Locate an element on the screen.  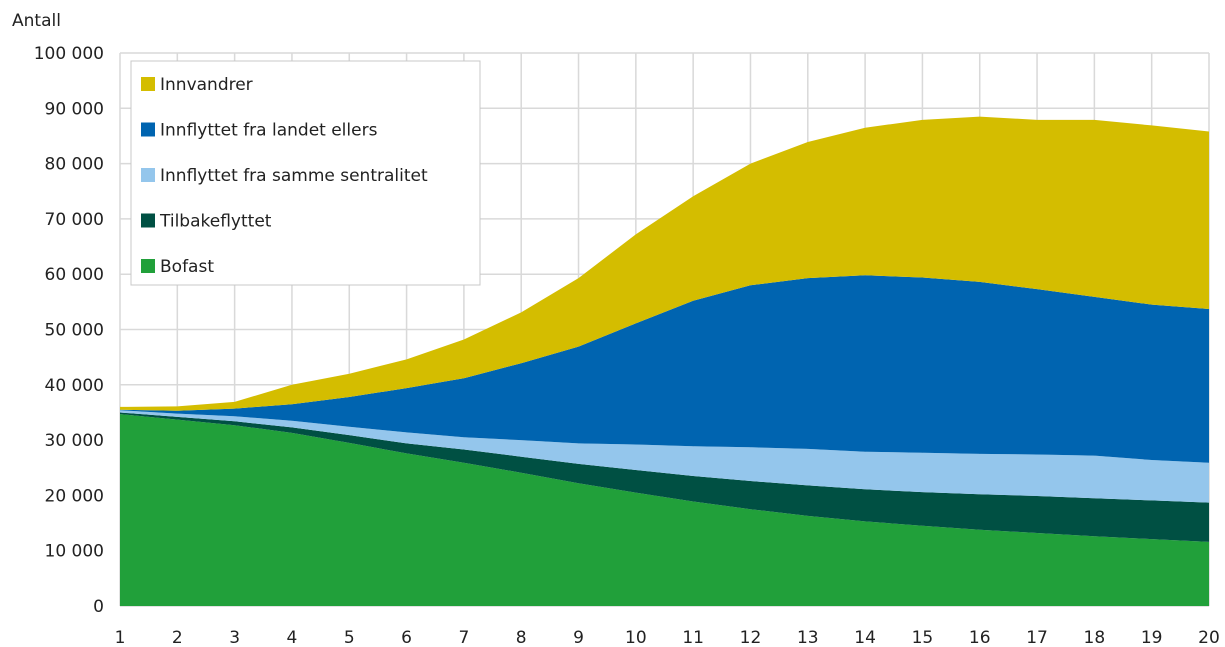
x-tick-label: 11 is located at coordinates (693, 637).